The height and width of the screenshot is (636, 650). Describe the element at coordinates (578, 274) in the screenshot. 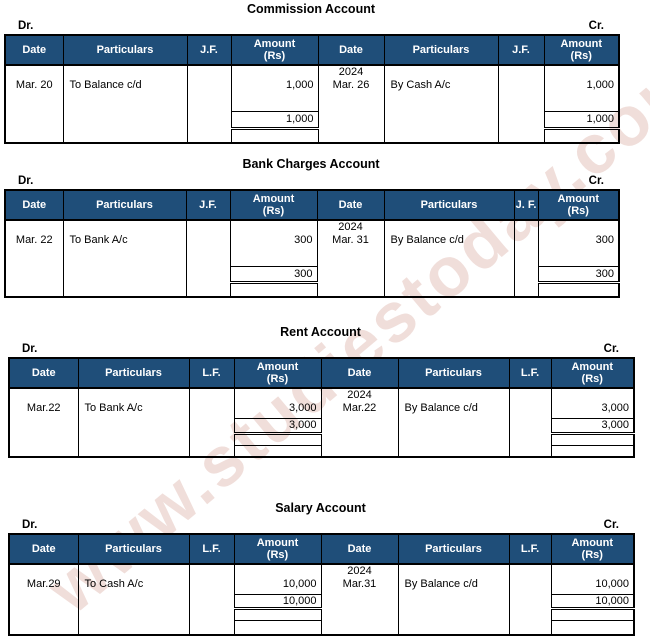

I see `credit-total: 300` at that location.